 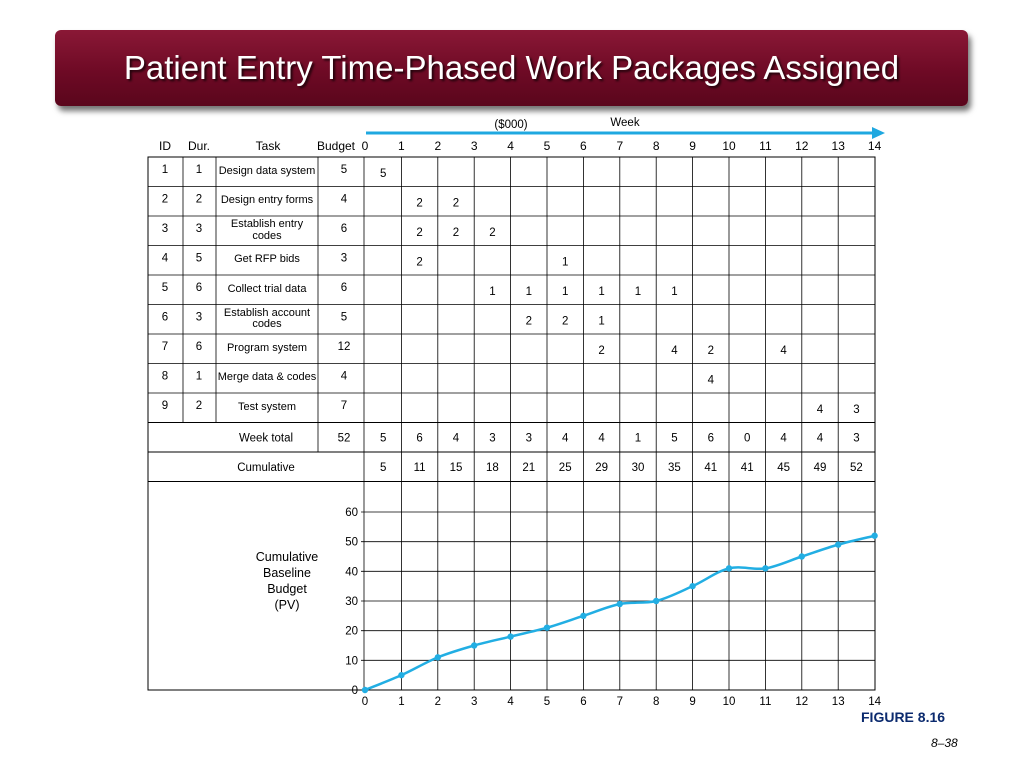 What do you see at coordinates (165, 170) in the screenshot?
I see `task-id: 1` at bounding box center [165, 170].